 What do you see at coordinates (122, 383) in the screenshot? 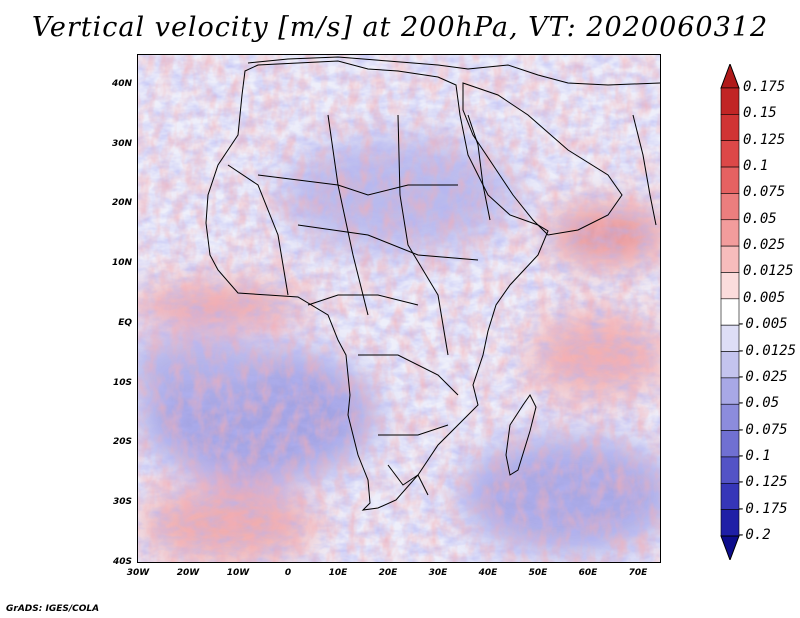
I see `lat-label: 10S` at bounding box center [122, 383].